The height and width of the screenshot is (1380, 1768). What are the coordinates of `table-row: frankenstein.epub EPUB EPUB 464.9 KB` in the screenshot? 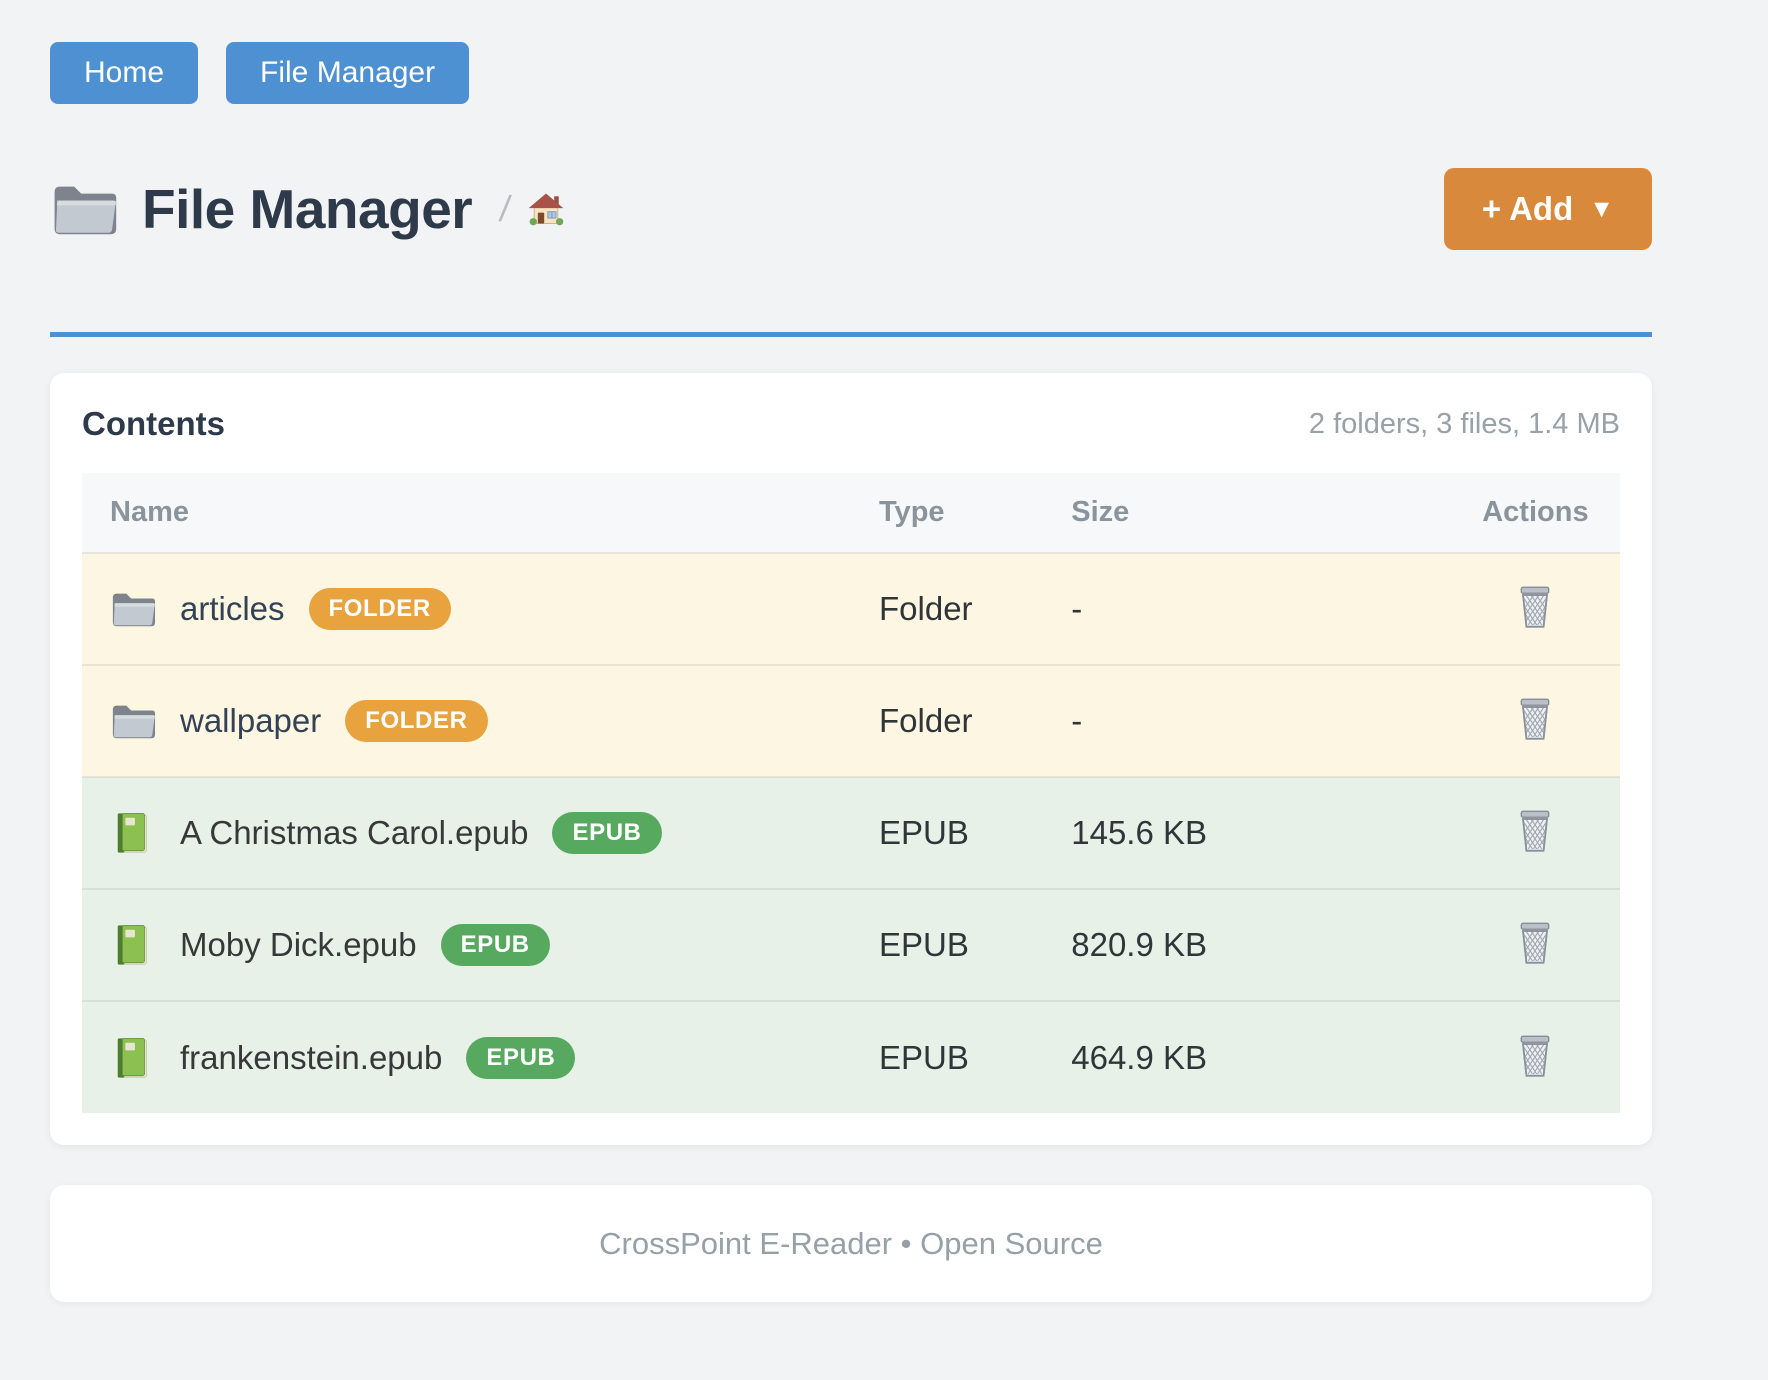 It's located at (851, 1057).